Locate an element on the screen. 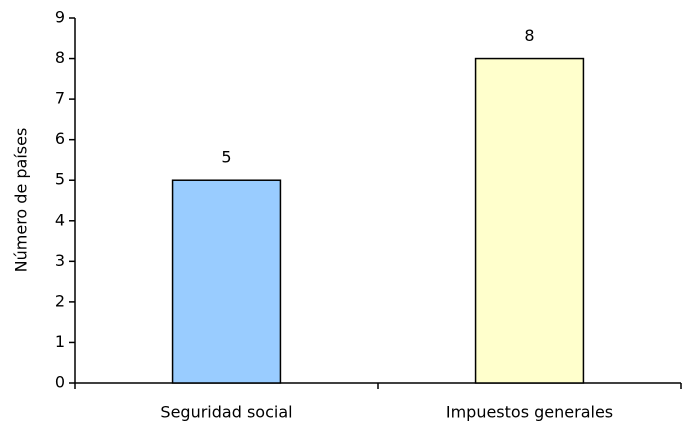 This screenshot has width=682, height=430. y-tick-label: 3 is located at coordinates (60, 260).